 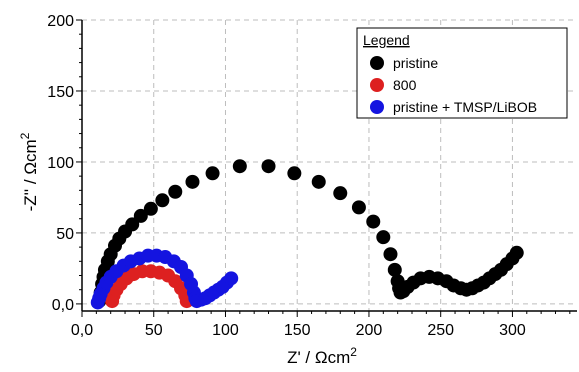 I want to click on x-tick-label: 100, so click(x=225, y=330).